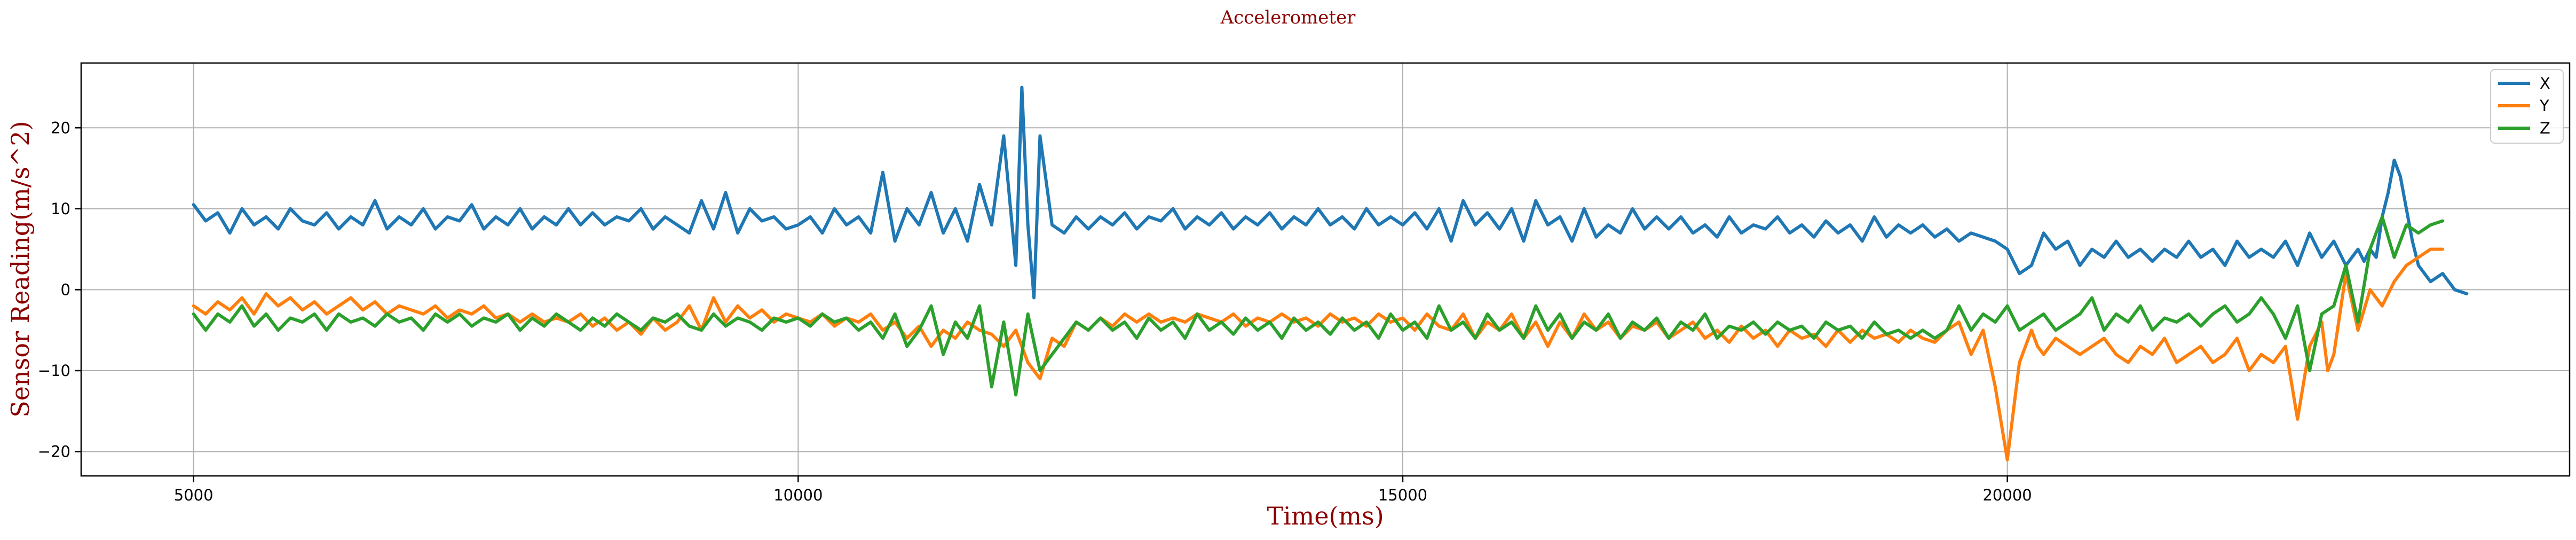  I want to click on x-tick-label: 20000, so click(2007, 495).